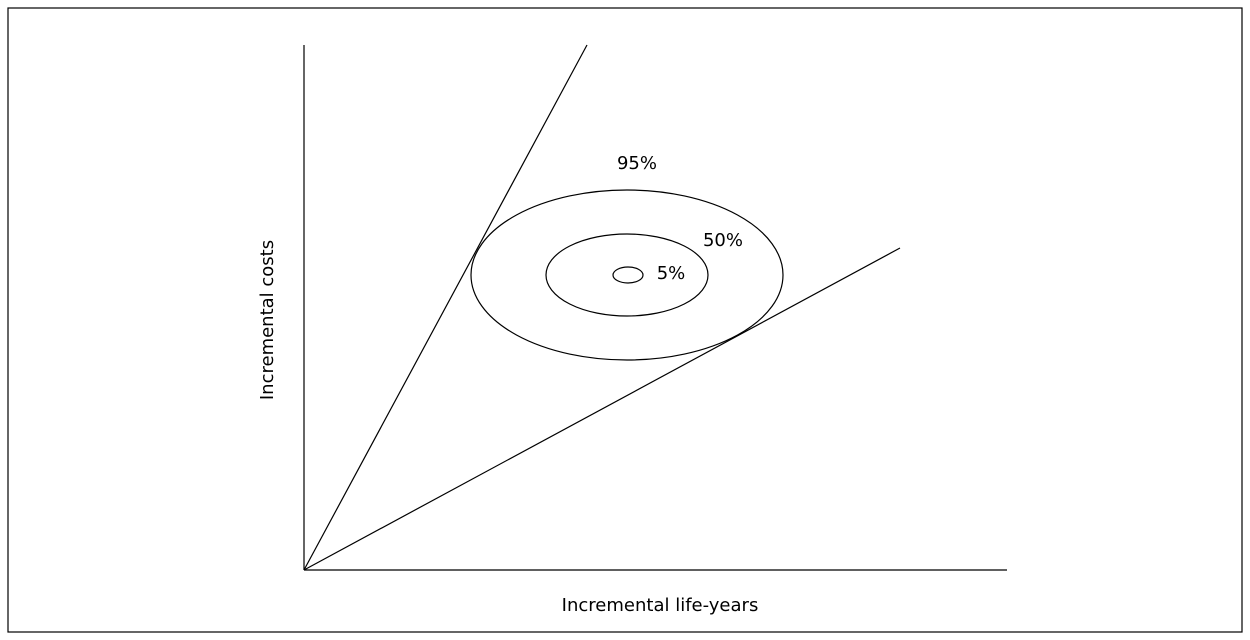  I want to click on contour-label: 50%, so click(723, 240).